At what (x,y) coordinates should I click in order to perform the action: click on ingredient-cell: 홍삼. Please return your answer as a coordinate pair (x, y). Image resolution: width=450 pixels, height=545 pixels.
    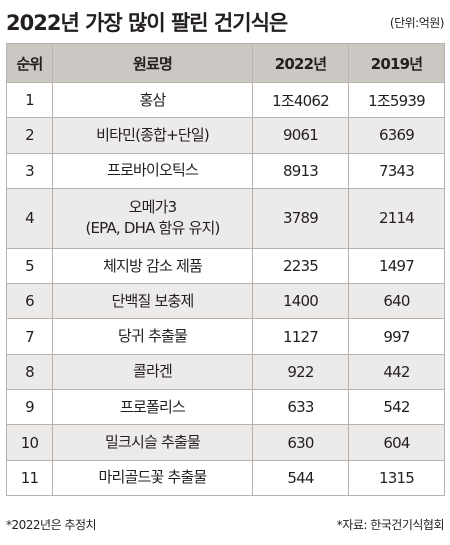
    Looking at the image, I should click on (152, 100).